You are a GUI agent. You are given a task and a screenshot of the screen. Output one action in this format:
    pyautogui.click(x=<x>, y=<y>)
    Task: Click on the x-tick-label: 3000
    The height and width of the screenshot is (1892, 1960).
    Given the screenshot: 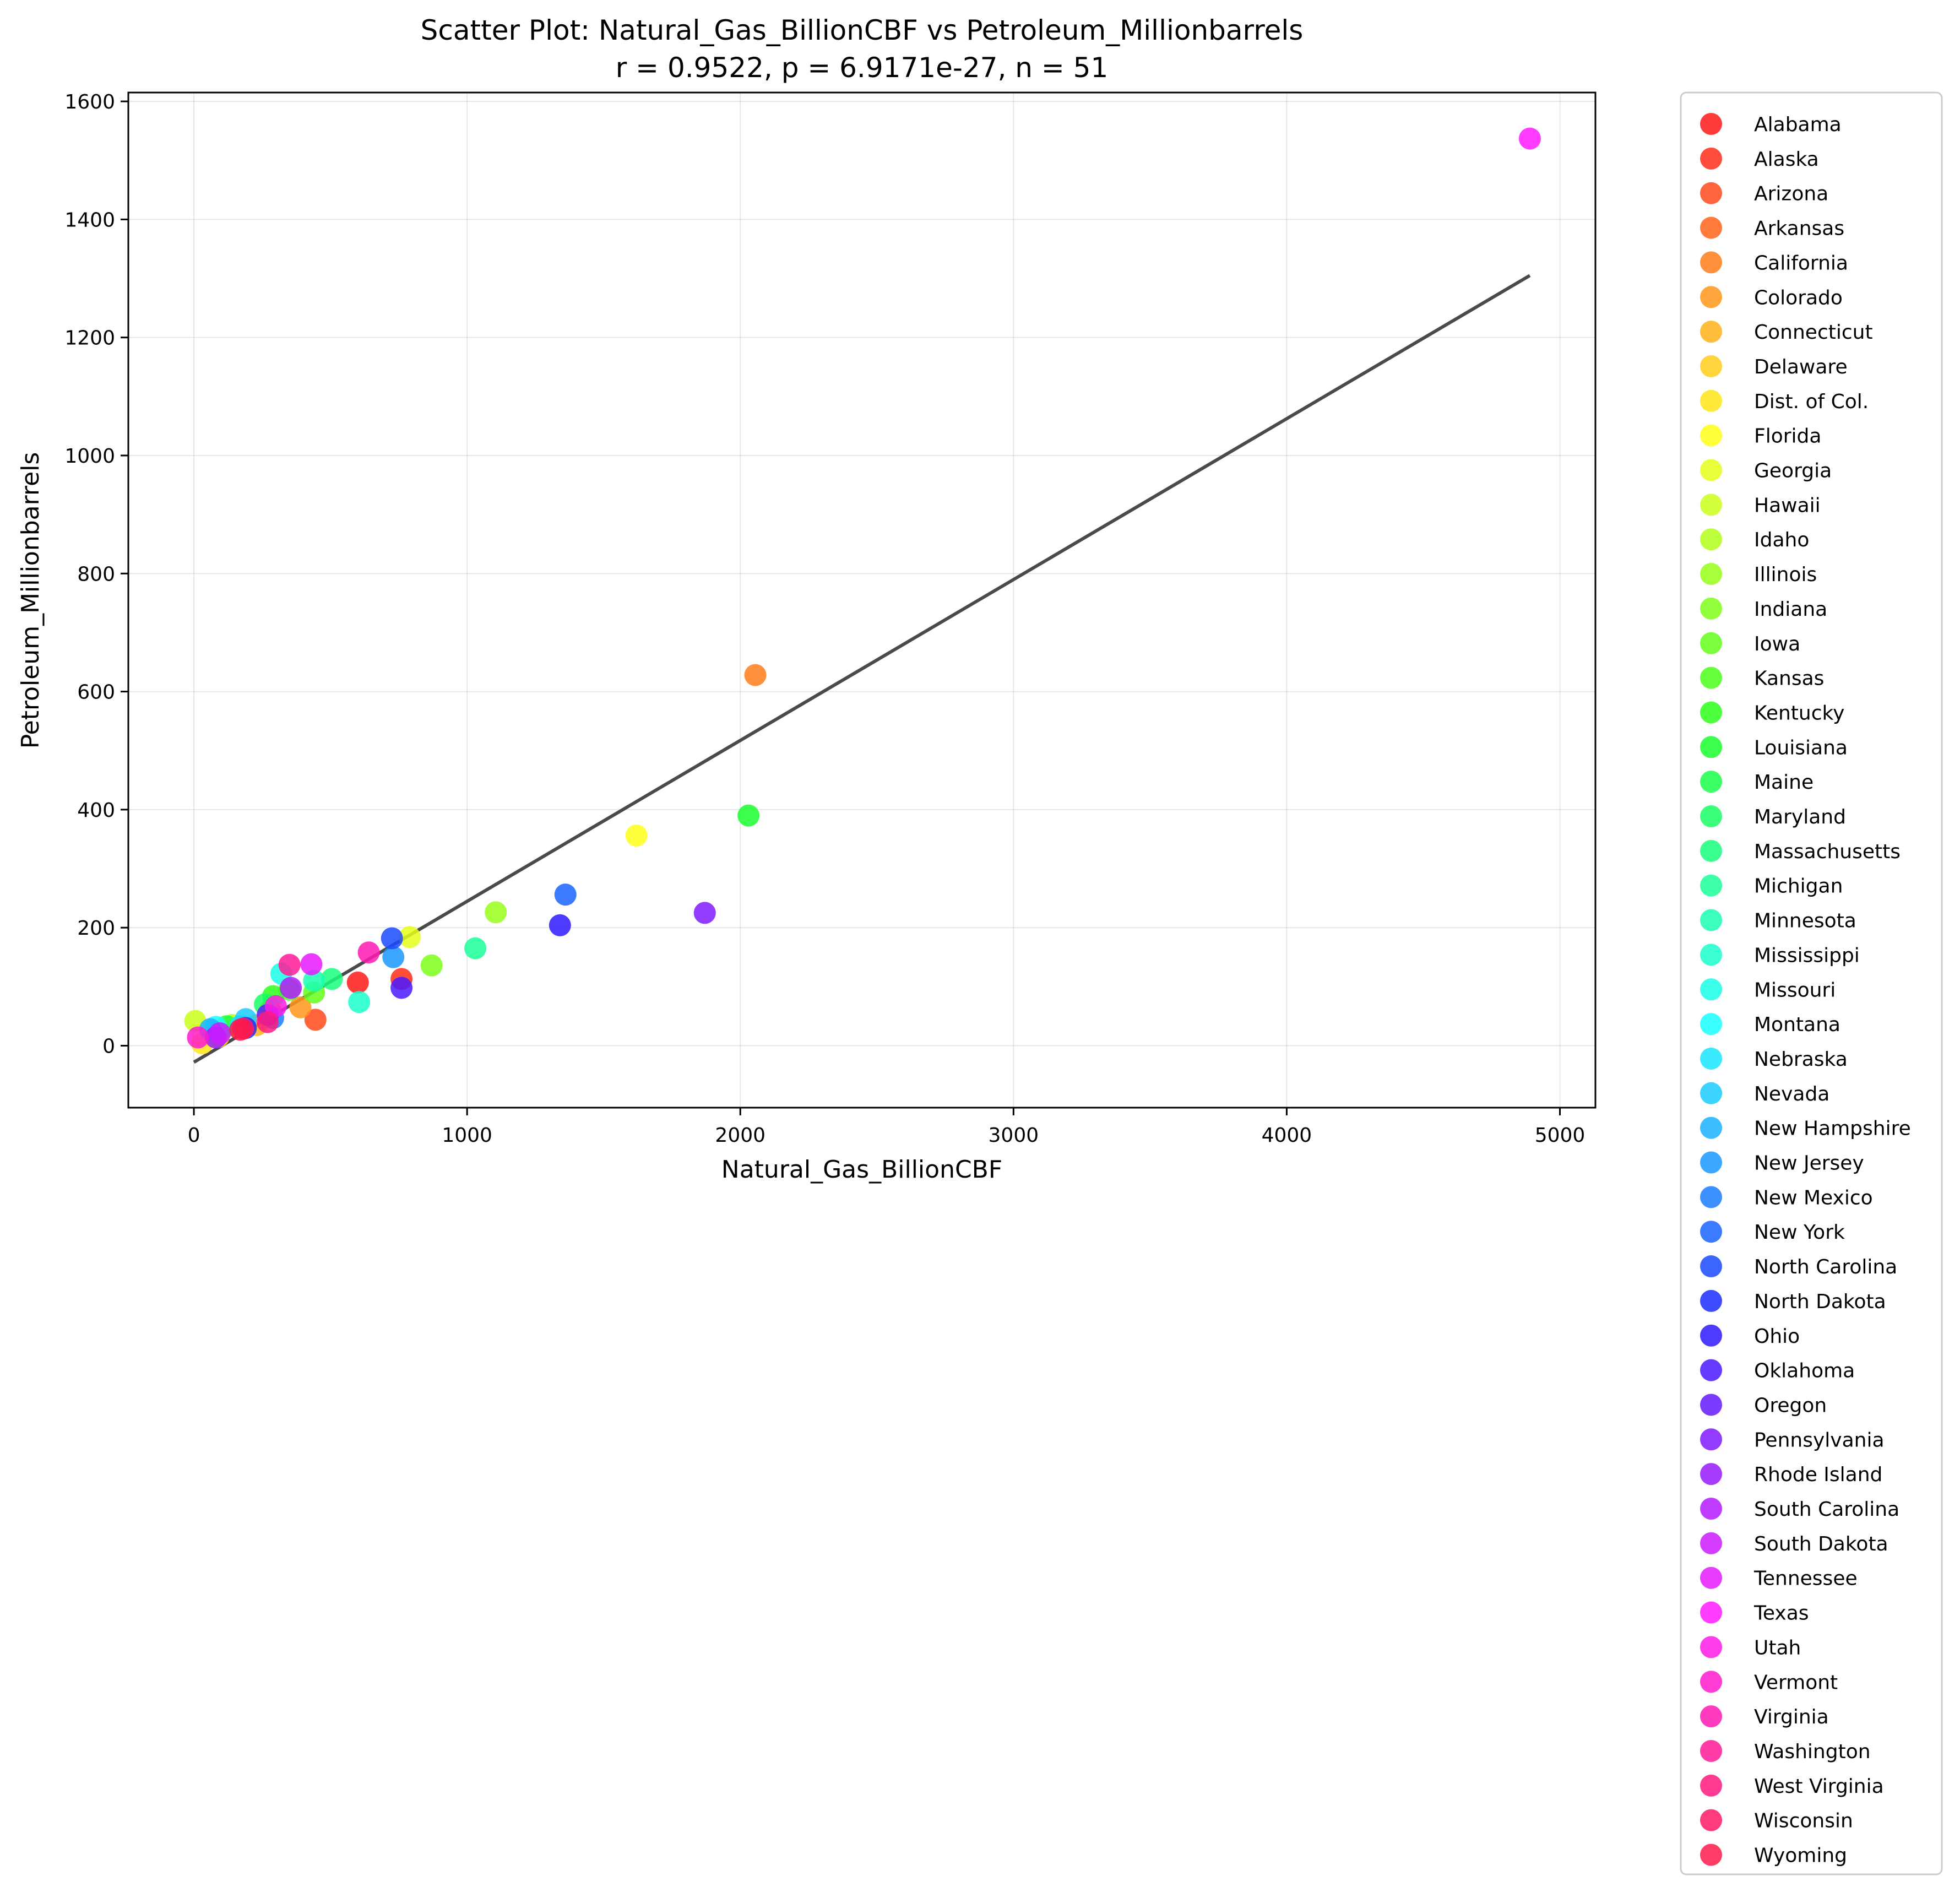 What is the action you would take?
    pyautogui.click(x=1014, y=1135)
    